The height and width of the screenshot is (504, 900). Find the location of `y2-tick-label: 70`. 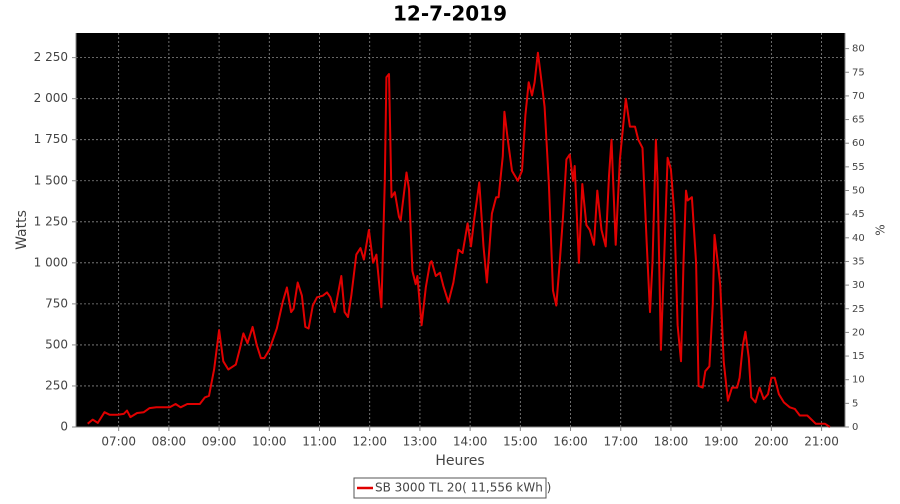

y2-tick-label: 70 is located at coordinates (858, 96).